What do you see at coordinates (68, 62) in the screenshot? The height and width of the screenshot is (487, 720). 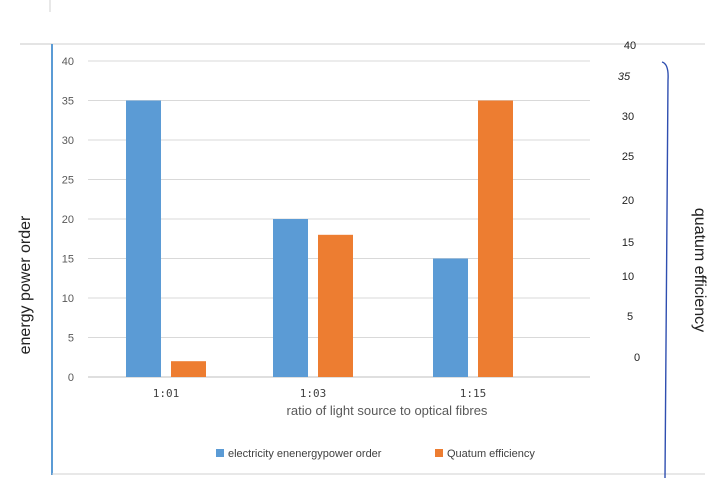 I see `y-tick-label: 40` at bounding box center [68, 62].